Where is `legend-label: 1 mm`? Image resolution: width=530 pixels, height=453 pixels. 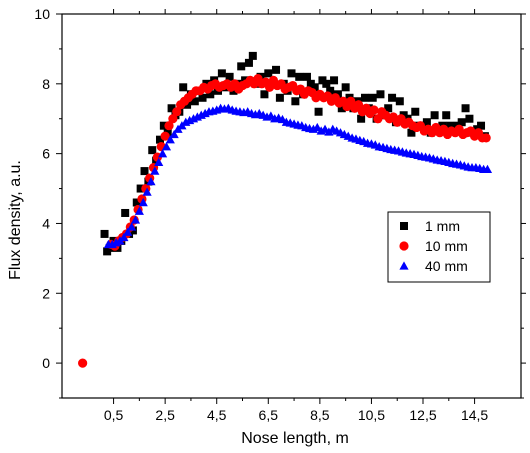 legend-label: 1 mm is located at coordinates (442, 226).